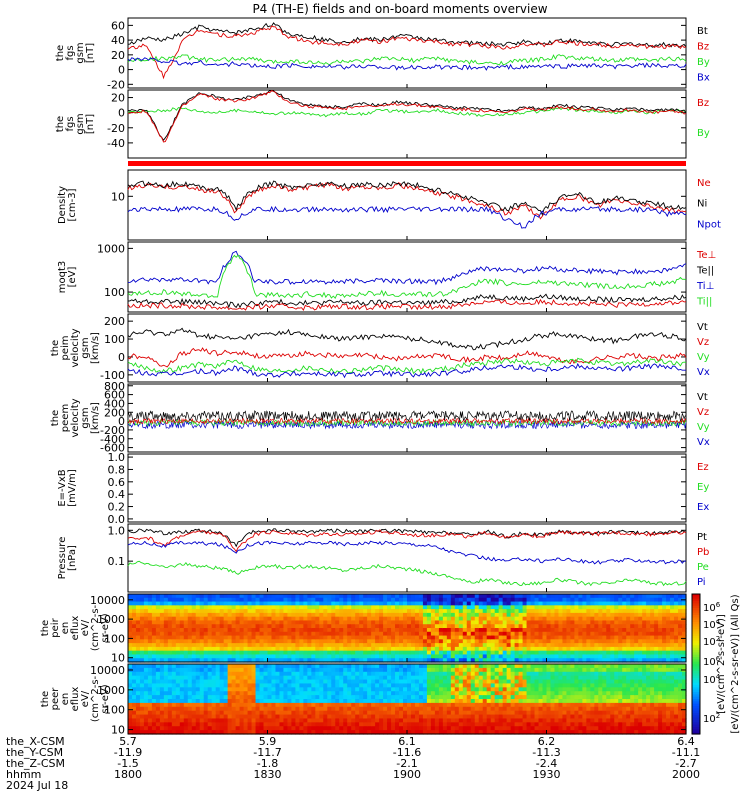 The image size is (750, 800). What do you see at coordinates (65, 628) in the screenshot?
I see `y-axis-label: en` at bounding box center [65, 628].